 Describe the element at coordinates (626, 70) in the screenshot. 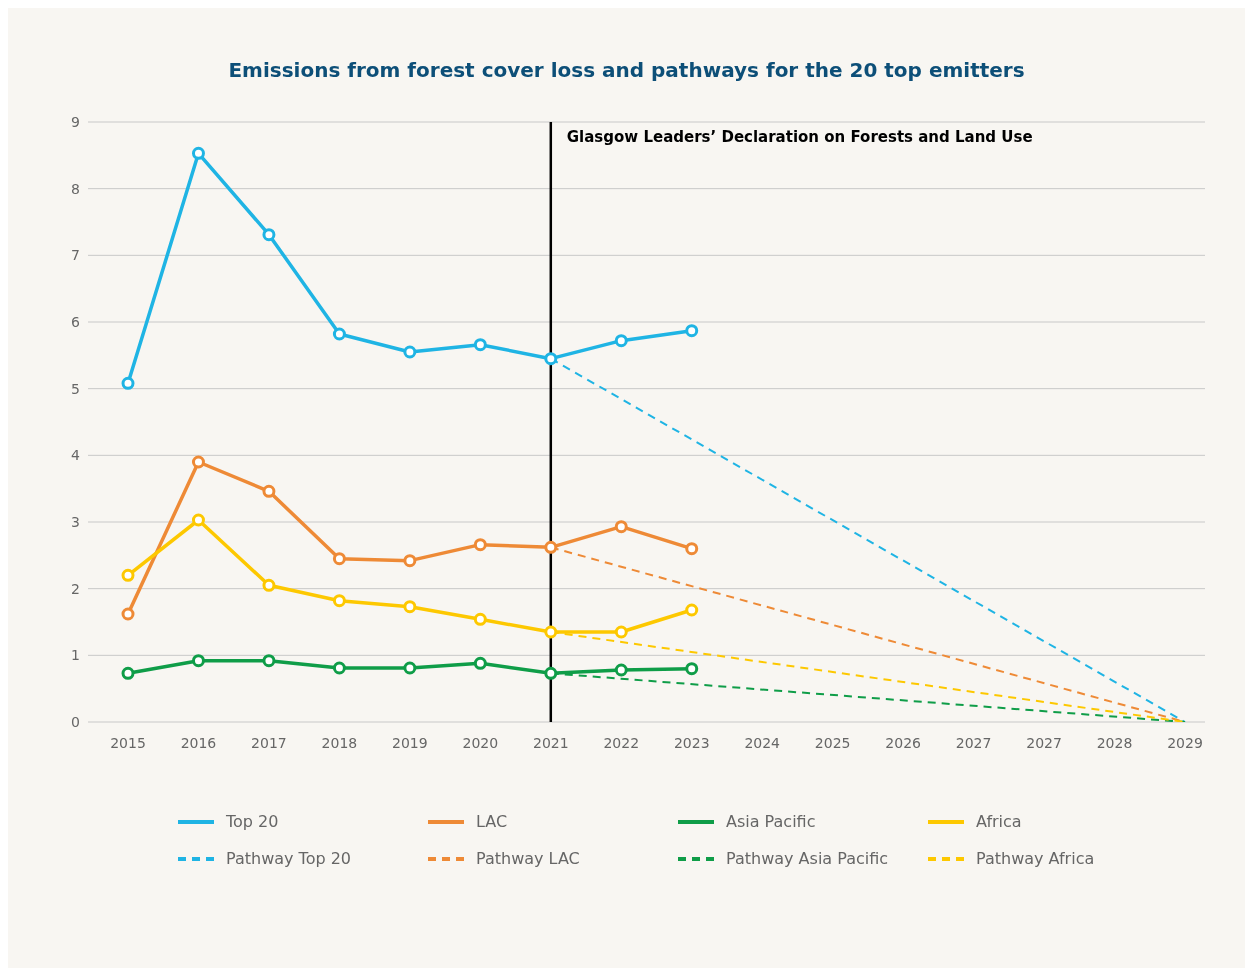

I see `chart-title: Emissions from forest cover loss and pathways for the 20 top emitters` at that location.